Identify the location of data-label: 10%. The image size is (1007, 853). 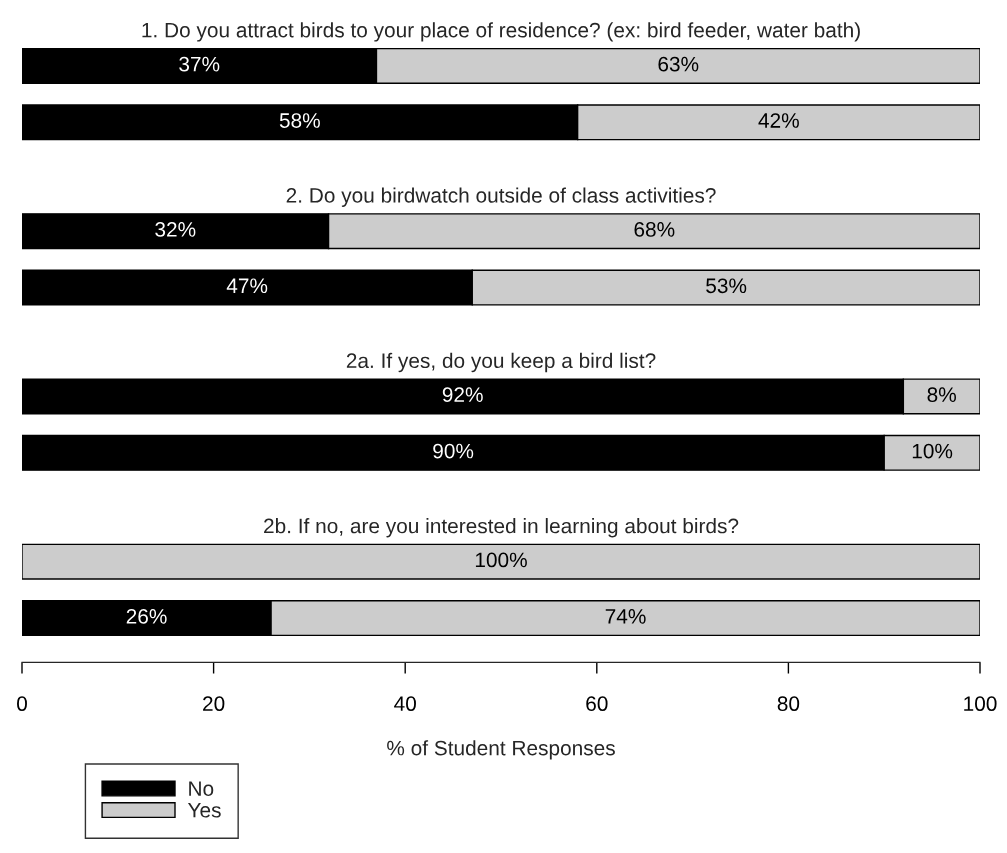
(932, 451).